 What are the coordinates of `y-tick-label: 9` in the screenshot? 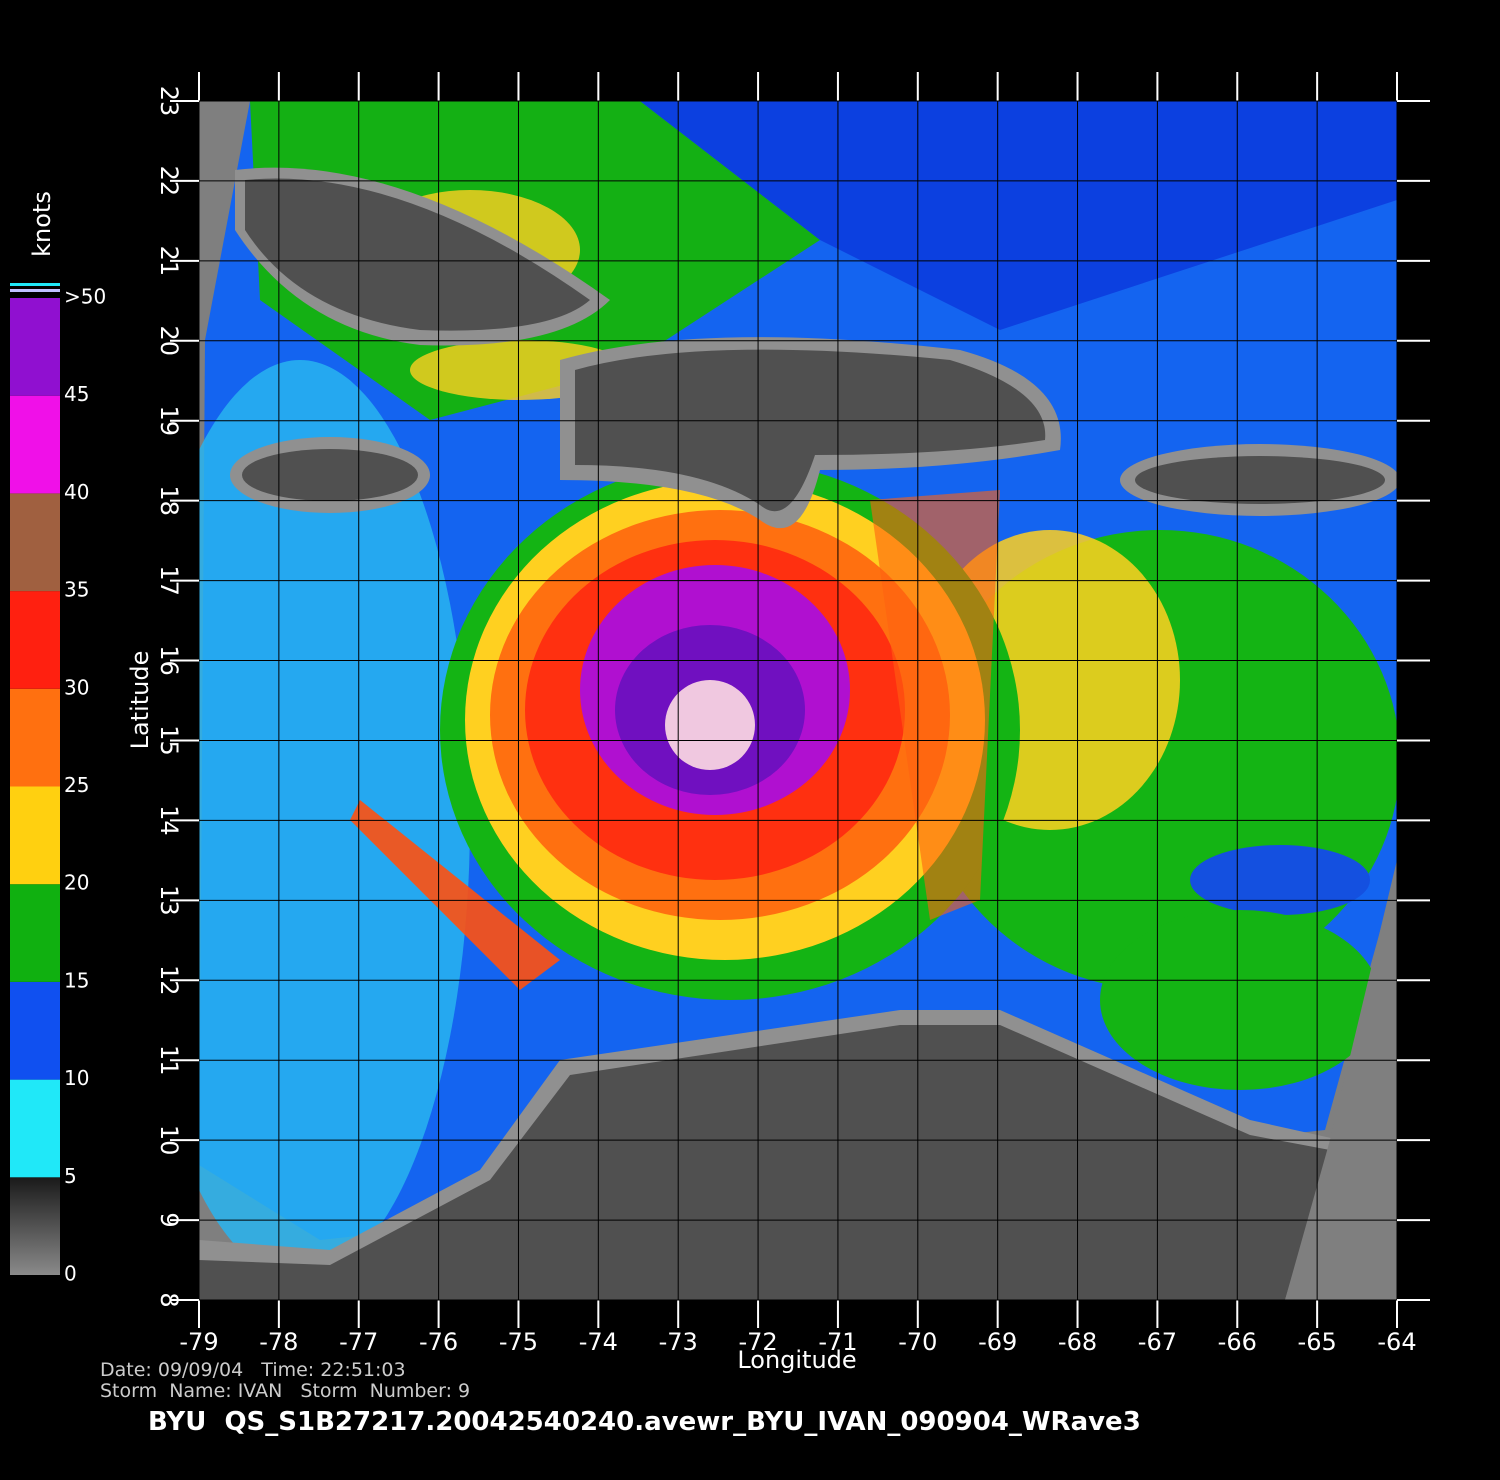 It's located at (169, 1219).